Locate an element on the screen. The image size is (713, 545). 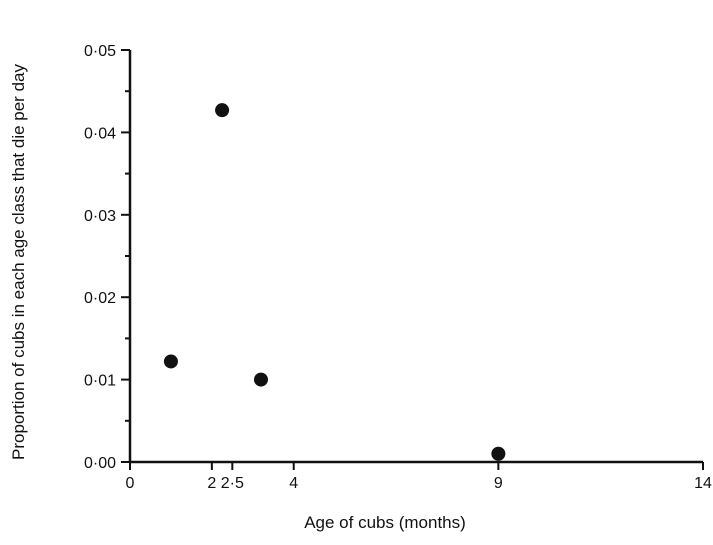
y-tick-label: 0·04 is located at coordinates (100, 133).